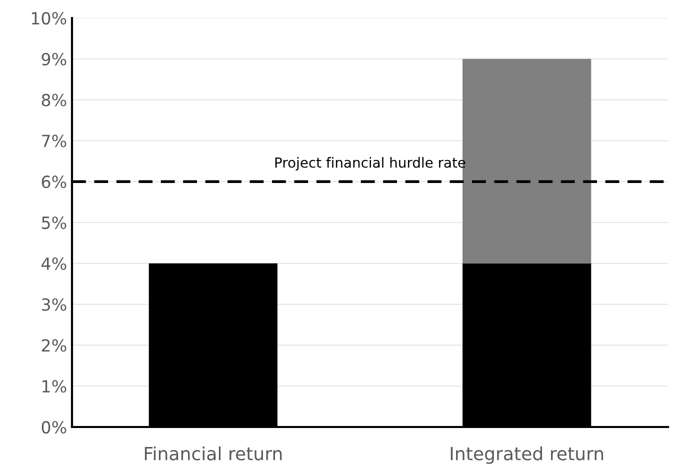 The width and height of the screenshot is (679, 473). I want to click on y-tick-label: 6%, so click(54, 182).